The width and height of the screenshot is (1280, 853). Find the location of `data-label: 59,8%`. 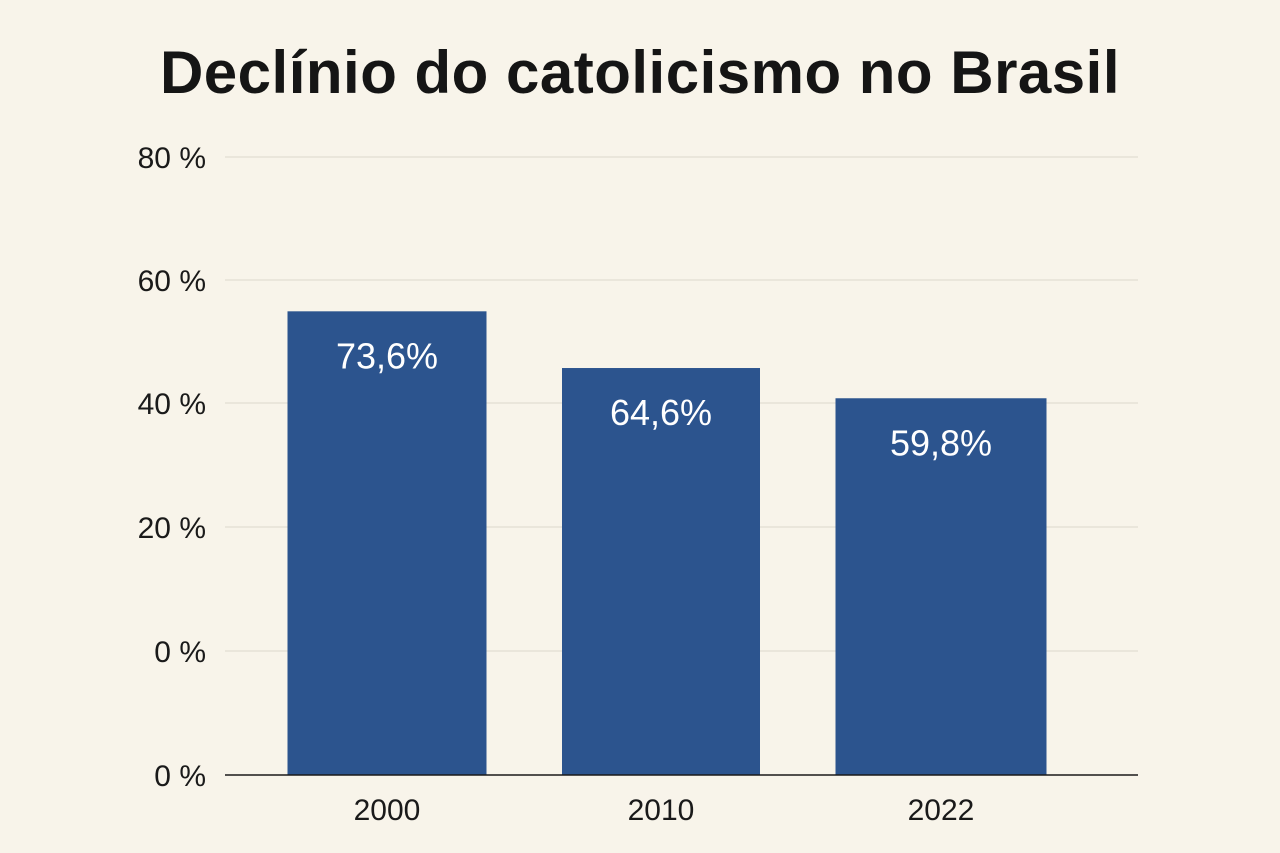

data-label: 59,8% is located at coordinates (941, 442).